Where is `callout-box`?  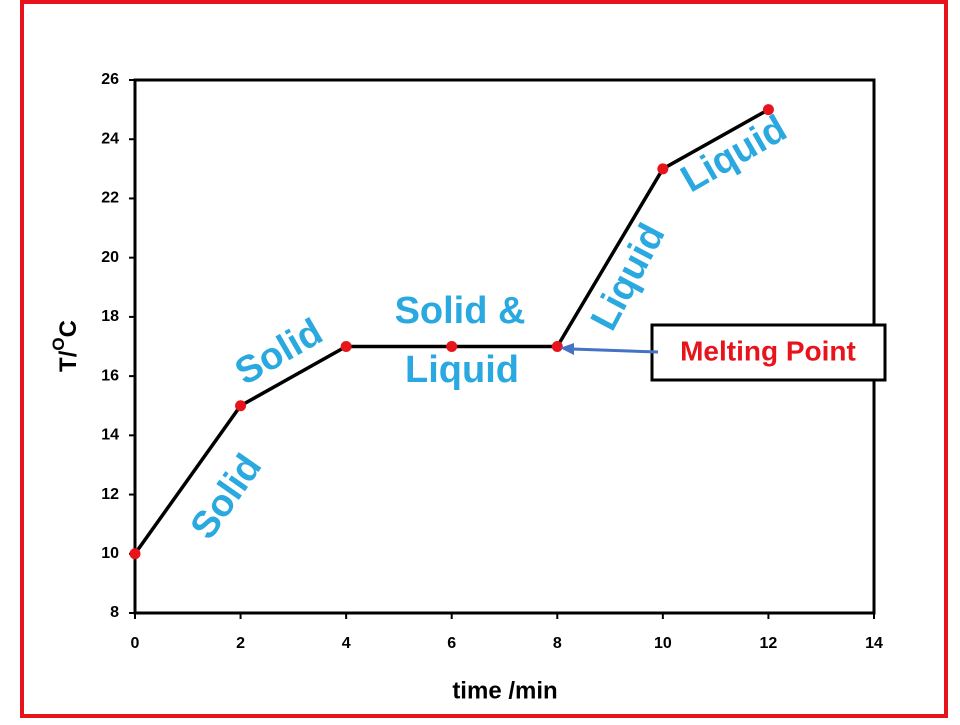 callout-box is located at coordinates (768, 352).